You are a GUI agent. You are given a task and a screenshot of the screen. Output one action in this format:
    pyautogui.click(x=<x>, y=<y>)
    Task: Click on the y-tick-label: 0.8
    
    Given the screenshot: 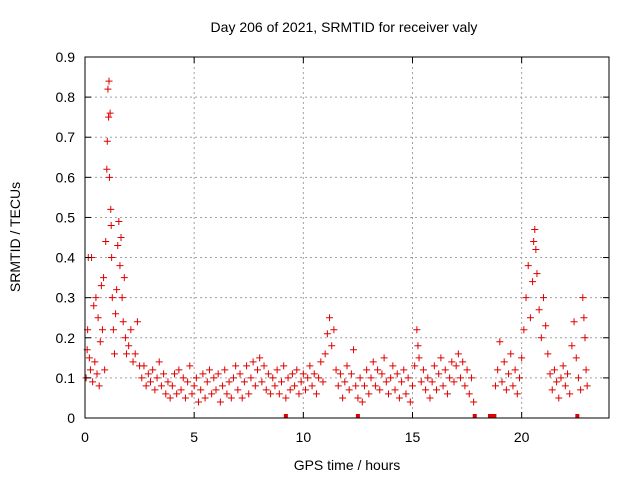 What is the action you would take?
    pyautogui.click(x=66, y=97)
    